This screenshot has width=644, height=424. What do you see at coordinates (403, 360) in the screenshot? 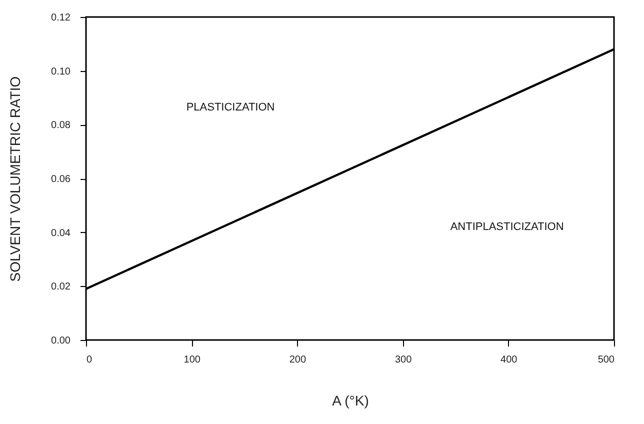
I see `x-tick-label: 300` at bounding box center [403, 360].